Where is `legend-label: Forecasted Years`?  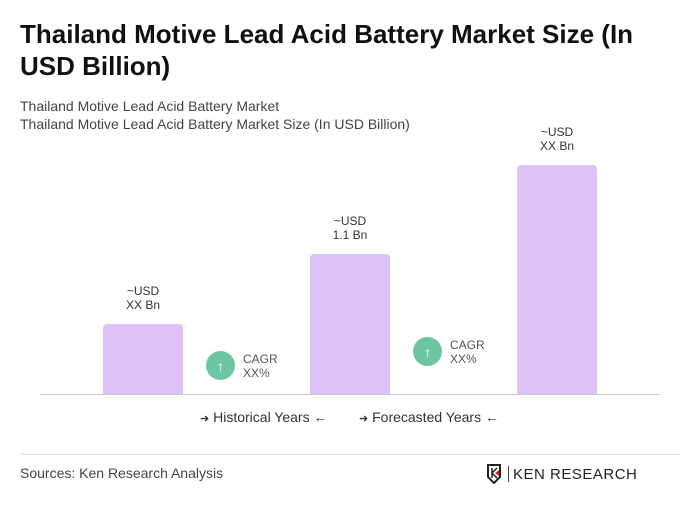 legend-label: Forecasted Years is located at coordinates (427, 417).